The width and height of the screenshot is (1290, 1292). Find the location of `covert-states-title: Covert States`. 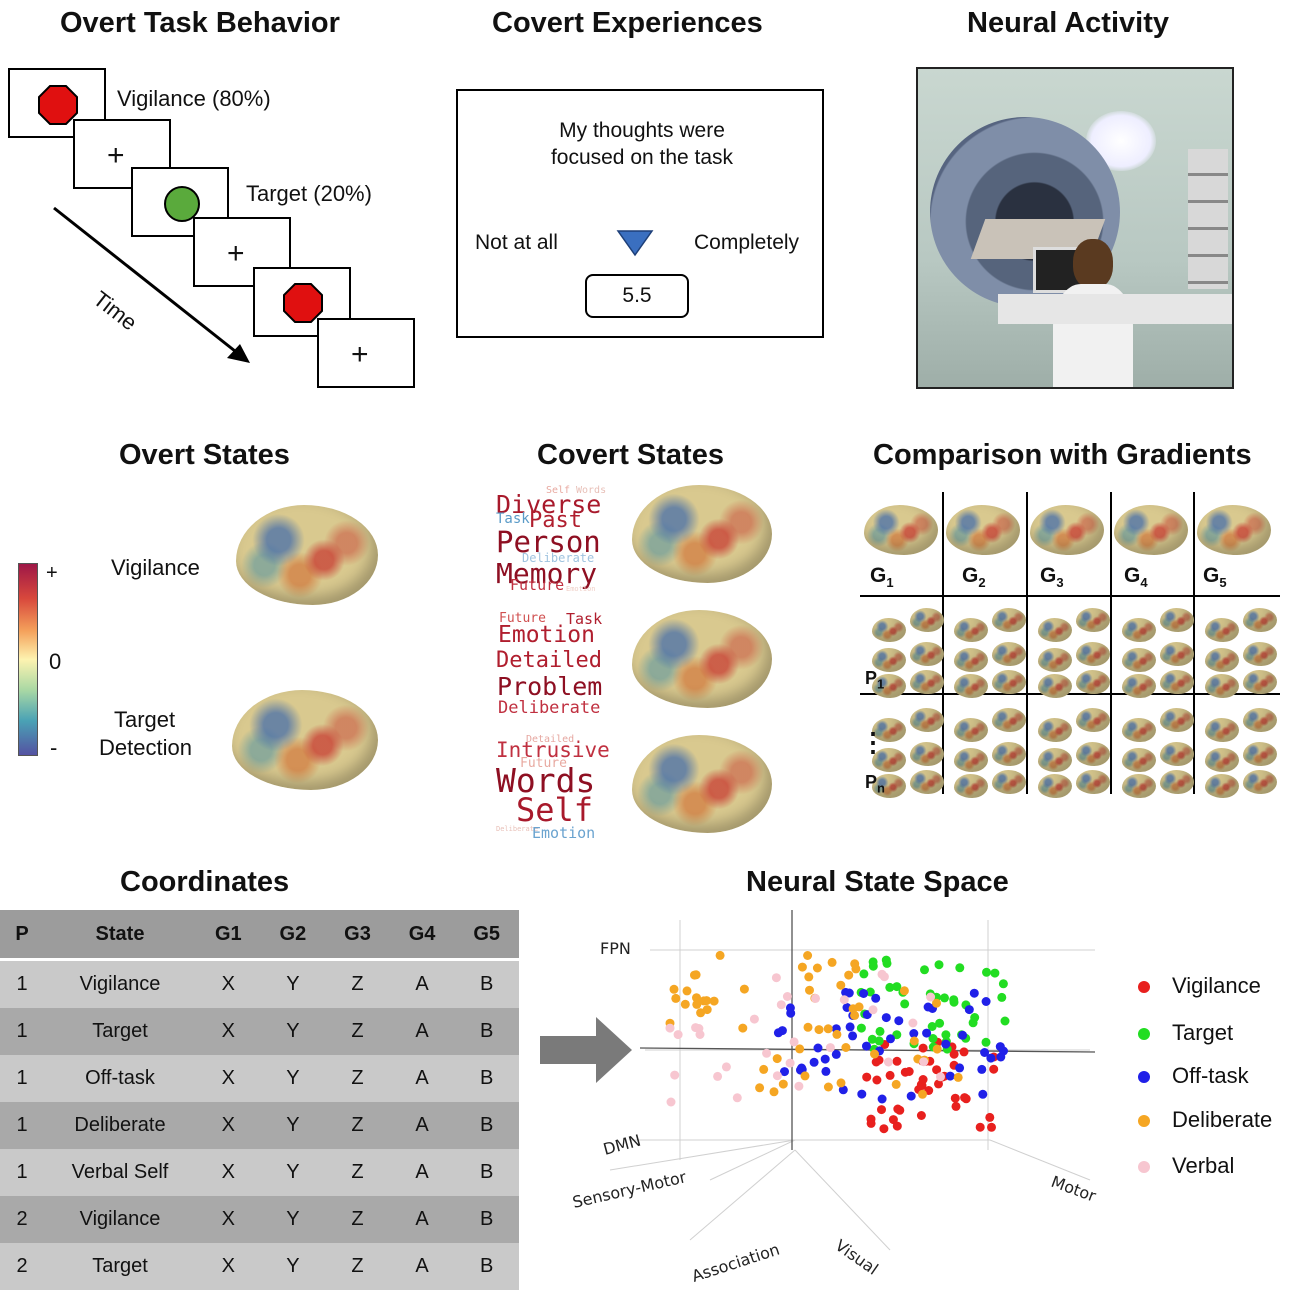

covert-states-title: Covert States is located at coordinates (630, 455).